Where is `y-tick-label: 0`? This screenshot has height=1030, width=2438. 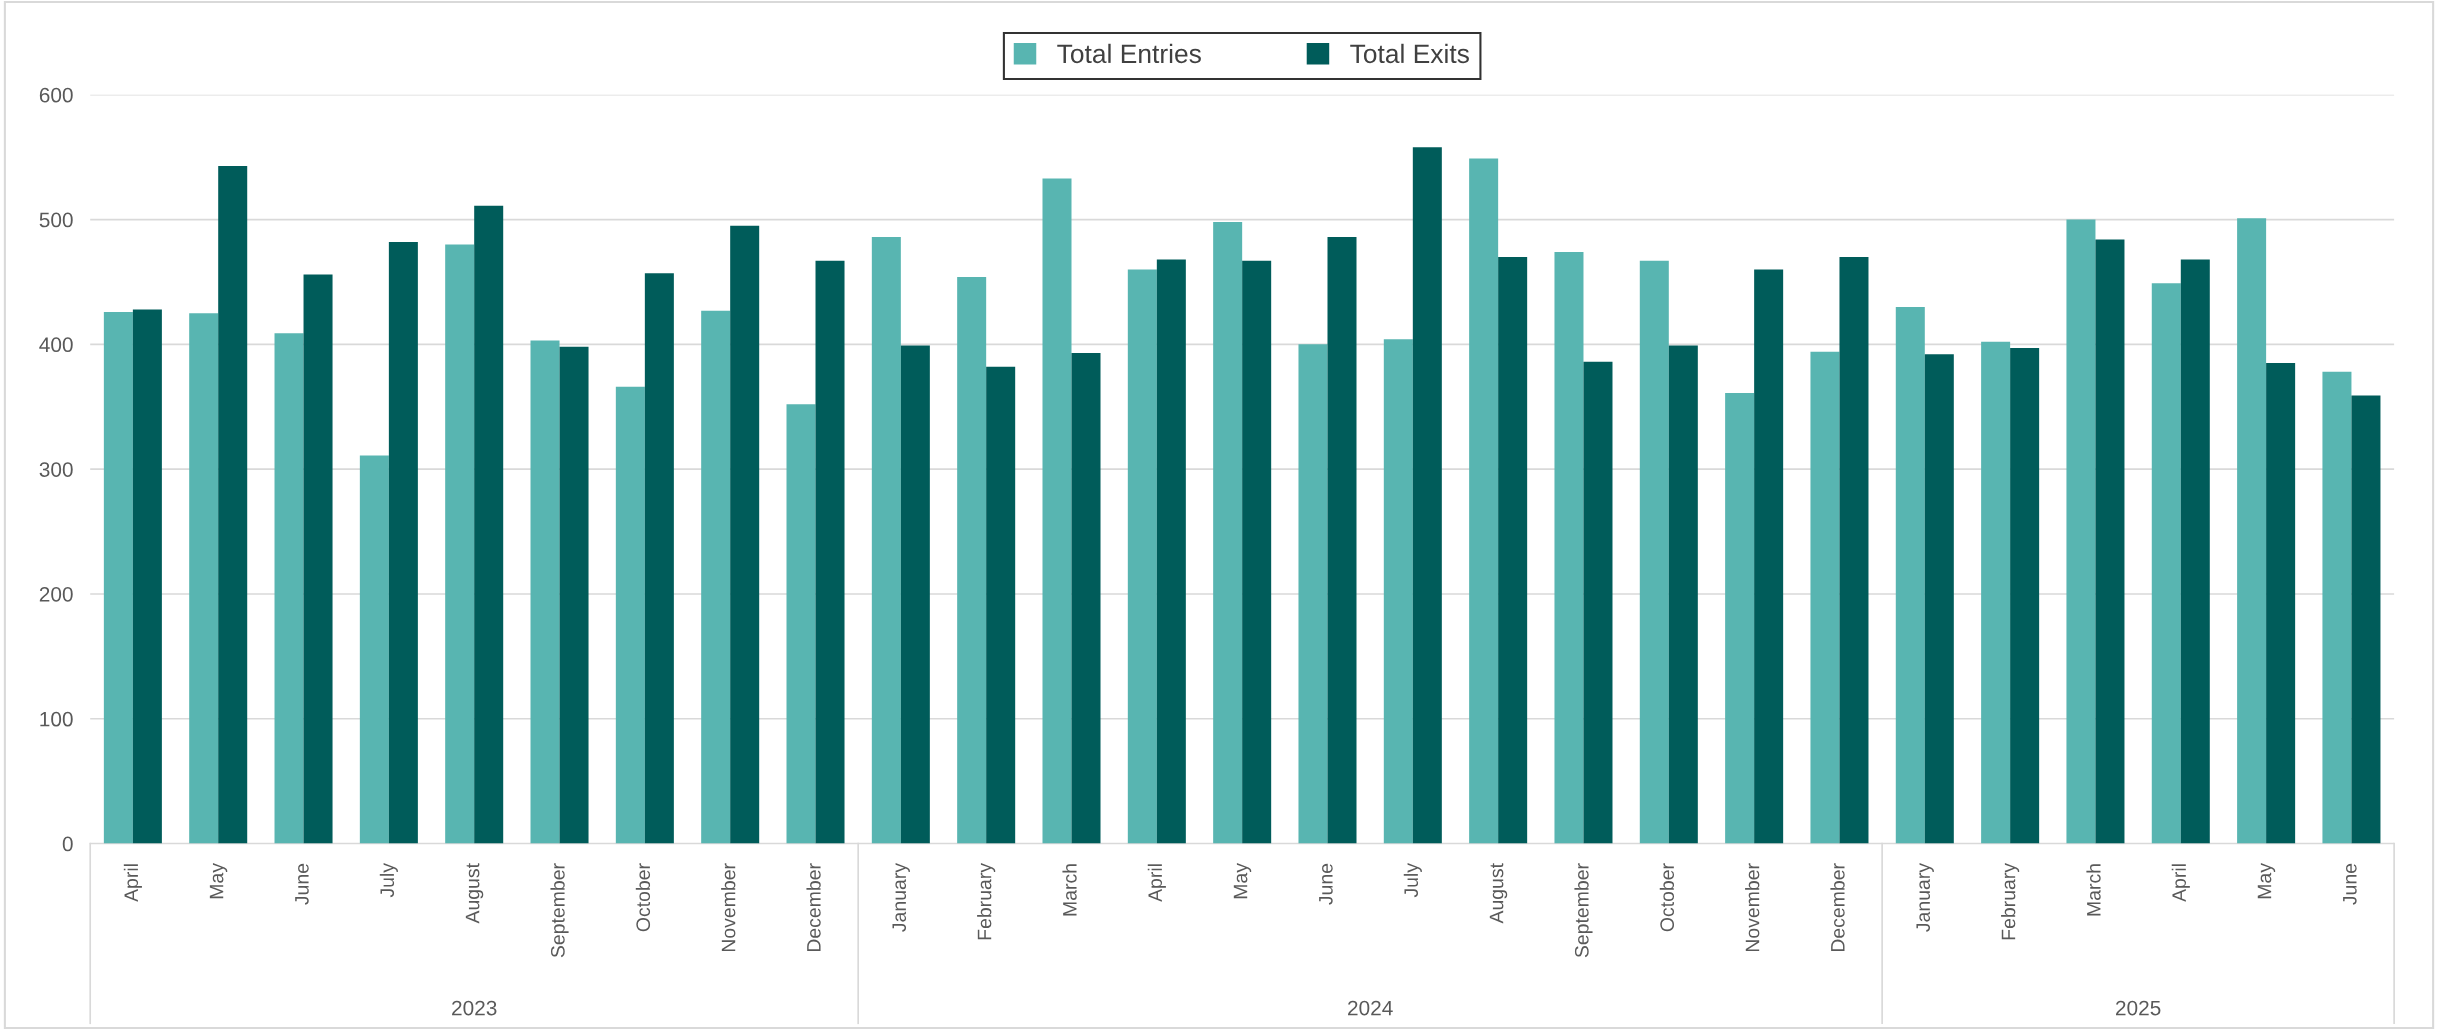
y-tick-label: 0 is located at coordinates (67, 844).